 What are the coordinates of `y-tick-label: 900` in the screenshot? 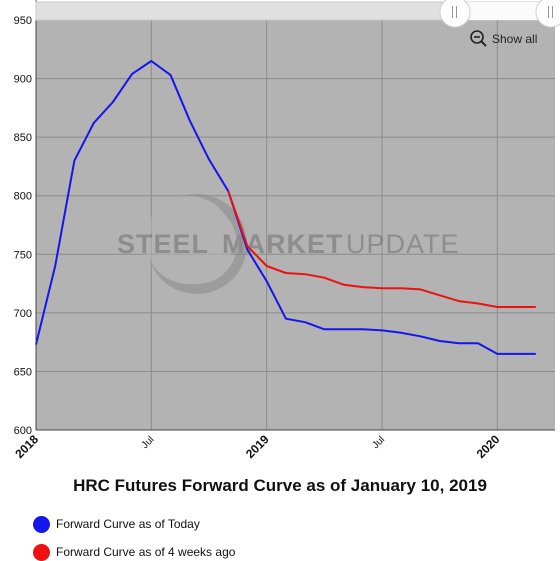 It's located at (23, 80).